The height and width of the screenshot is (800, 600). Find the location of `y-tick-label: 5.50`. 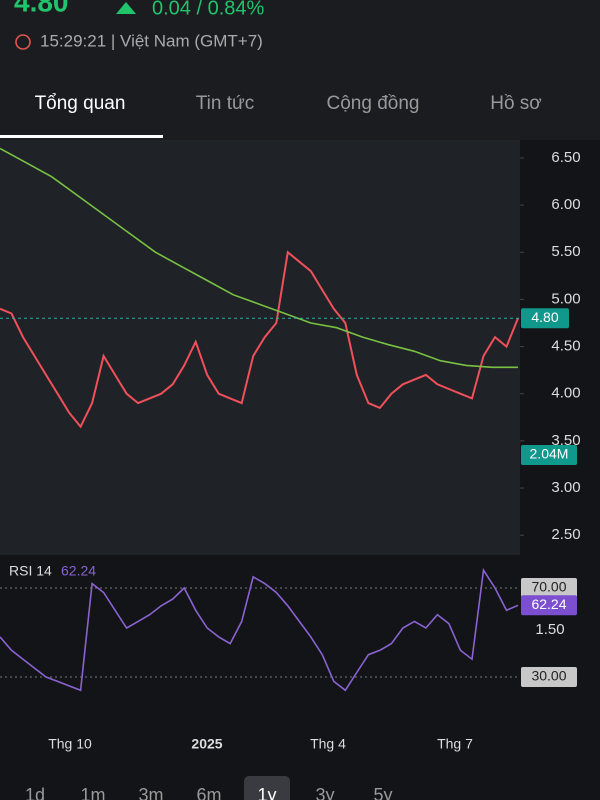

y-tick-label: 5.50 is located at coordinates (565, 251).